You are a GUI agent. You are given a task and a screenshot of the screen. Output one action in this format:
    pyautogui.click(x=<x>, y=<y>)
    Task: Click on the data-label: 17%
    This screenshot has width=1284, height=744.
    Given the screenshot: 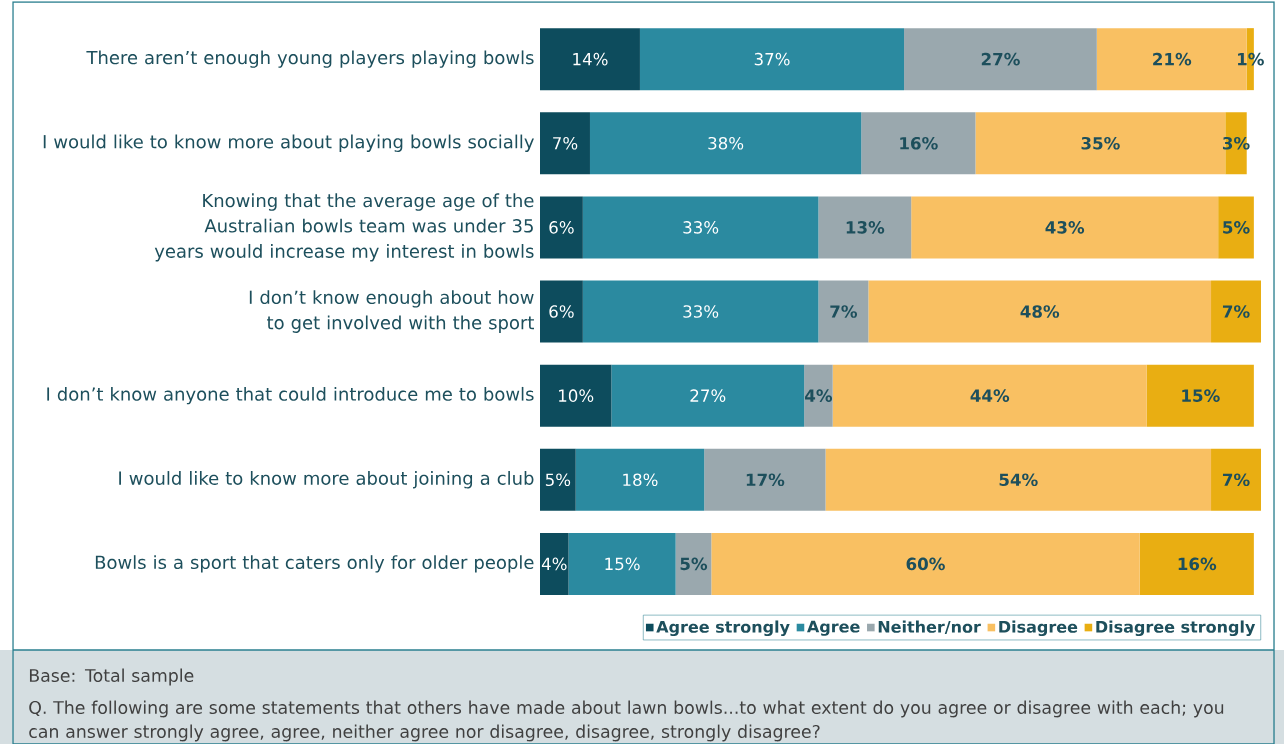 What is the action you would take?
    pyautogui.click(x=765, y=480)
    